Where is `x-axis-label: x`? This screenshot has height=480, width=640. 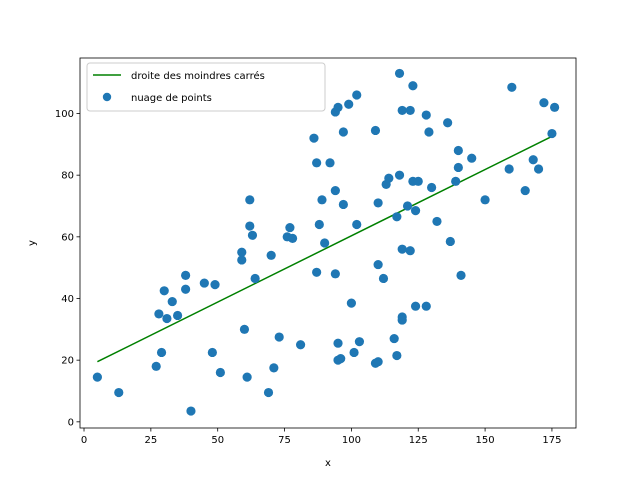
x-axis-label: x is located at coordinates (328, 463).